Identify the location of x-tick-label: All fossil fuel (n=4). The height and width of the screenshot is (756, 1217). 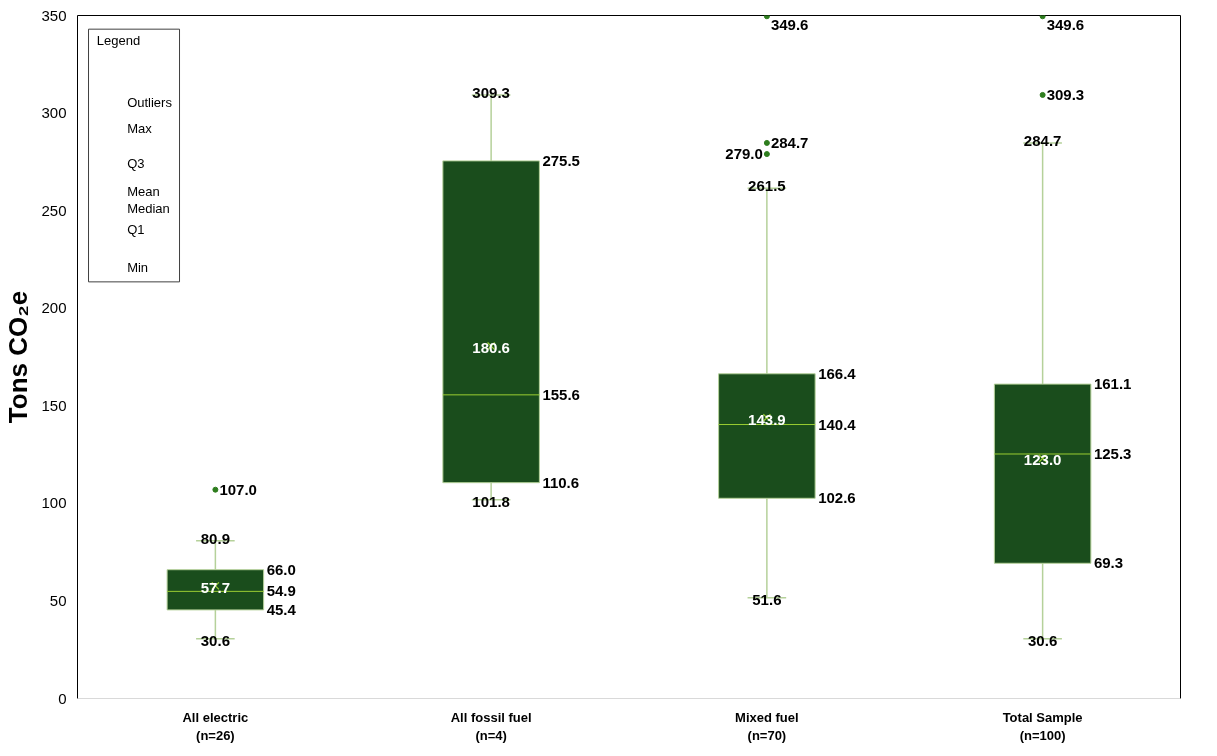
(491, 726).